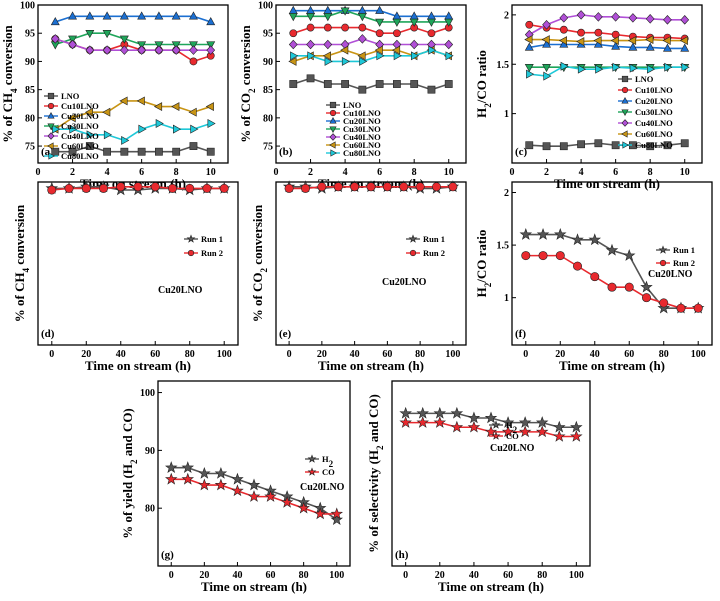 Image resolution: width=720 pixels, height=601 pixels. Describe the element at coordinates (576, 575) in the screenshot. I see `x-tick-label: 100` at that location.